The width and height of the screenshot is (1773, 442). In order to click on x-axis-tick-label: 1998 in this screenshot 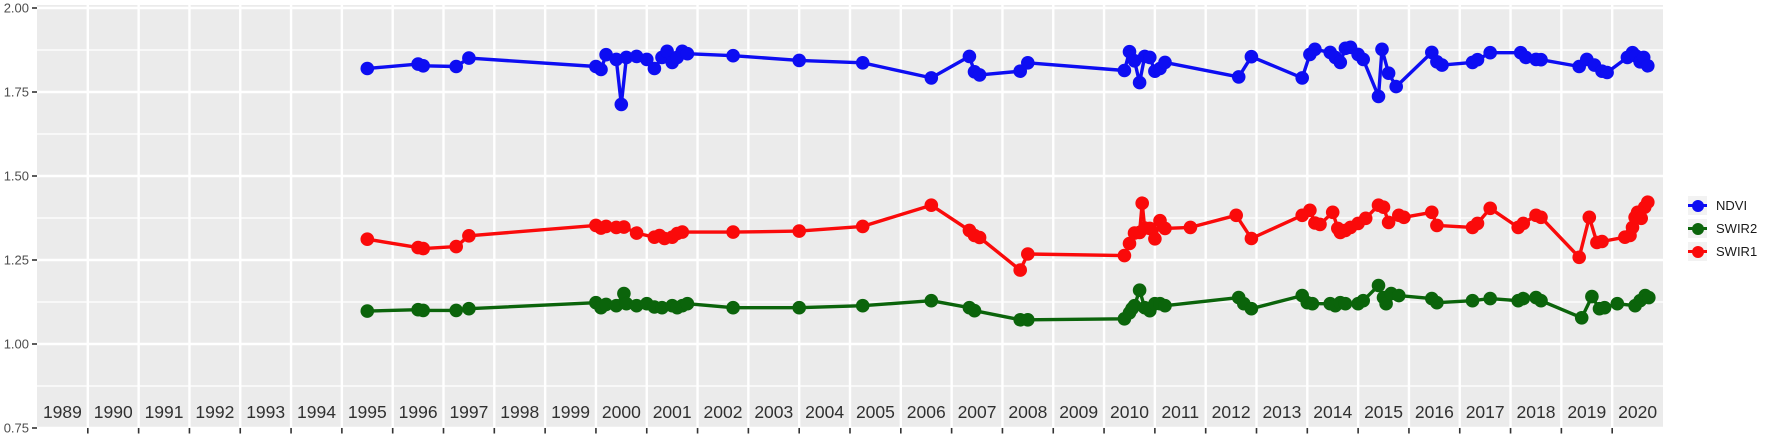, I will do `click(519, 412)`.